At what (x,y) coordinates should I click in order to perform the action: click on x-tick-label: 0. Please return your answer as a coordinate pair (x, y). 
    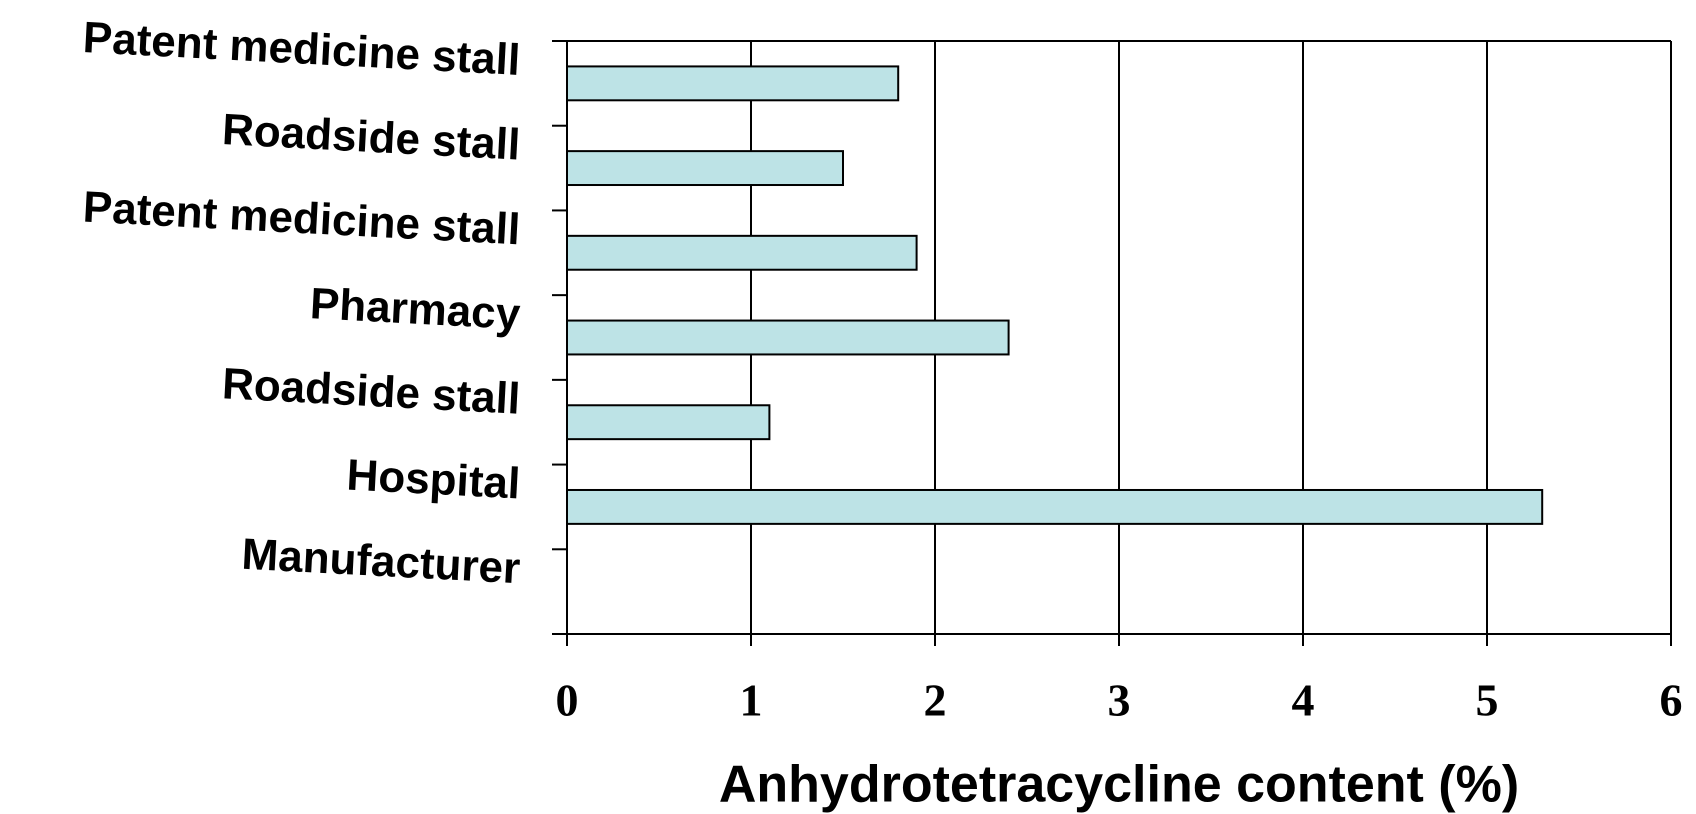
    Looking at the image, I should click on (567, 700).